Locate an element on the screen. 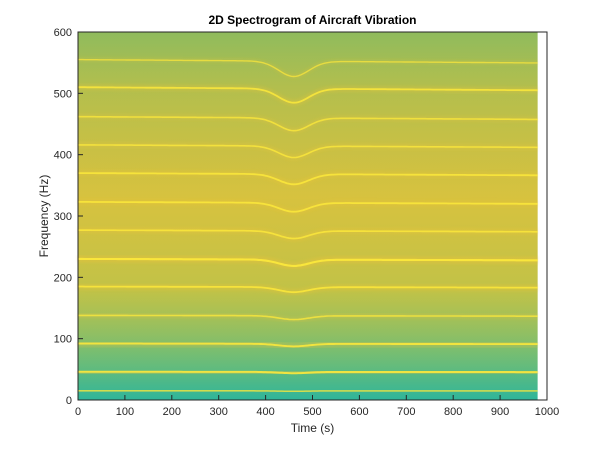 The height and width of the screenshot is (450, 600). y-tick-label: 400 is located at coordinates (63, 156).